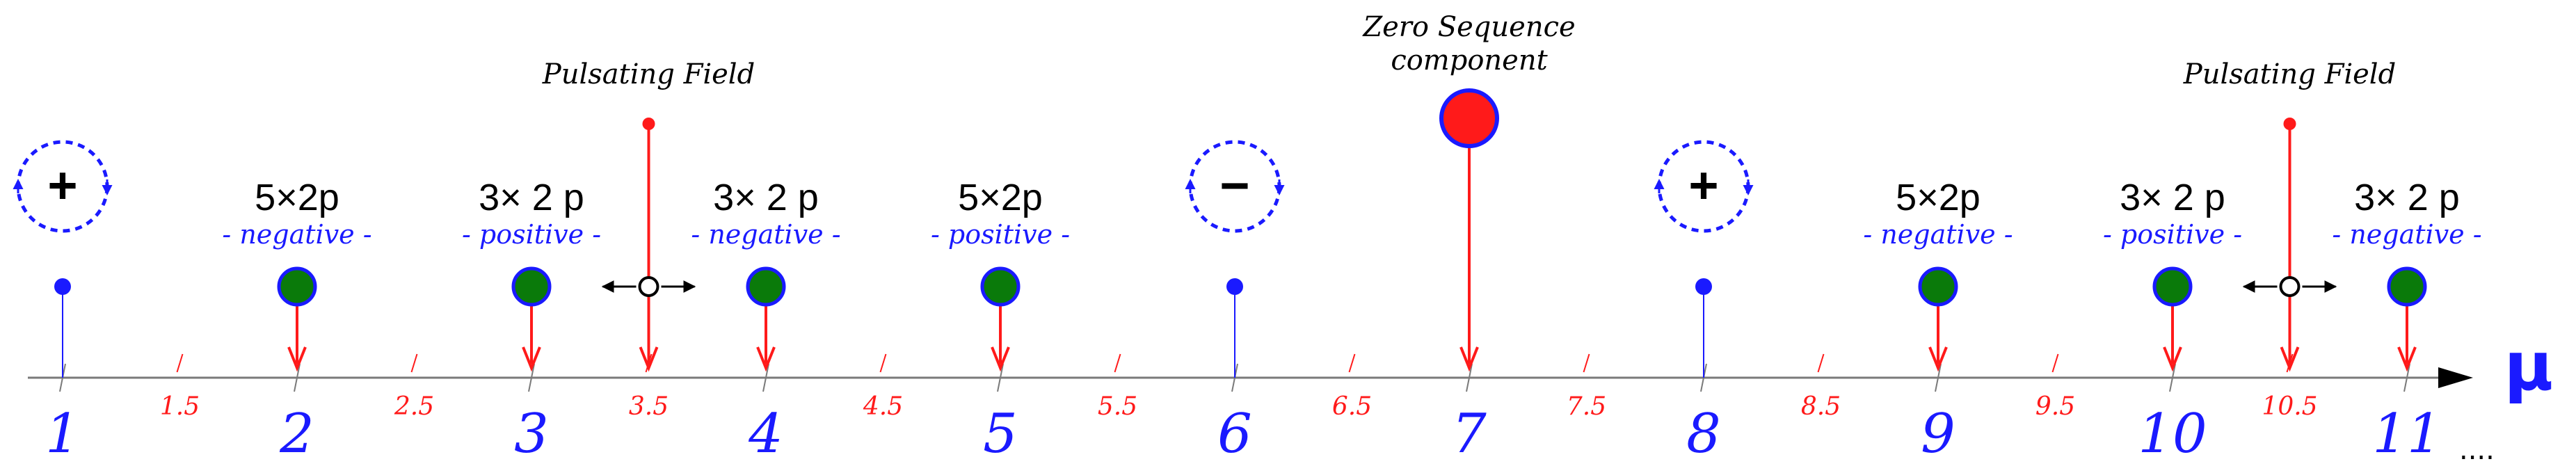 The image size is (2576, 473). What do you see at coordinates (531, 434) in the screenshot?
I see `major-tick-label: 3` at bounding box center [531, 434].